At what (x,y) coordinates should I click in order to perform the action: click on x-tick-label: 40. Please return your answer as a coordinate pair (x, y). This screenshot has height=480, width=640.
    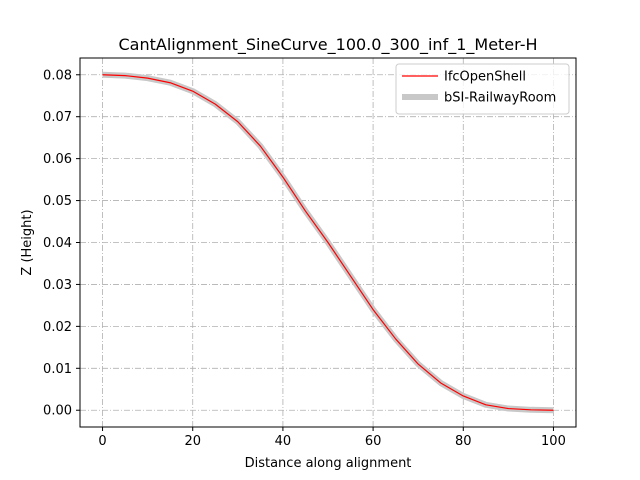
    Looking at the image, I should click on (283, 441).